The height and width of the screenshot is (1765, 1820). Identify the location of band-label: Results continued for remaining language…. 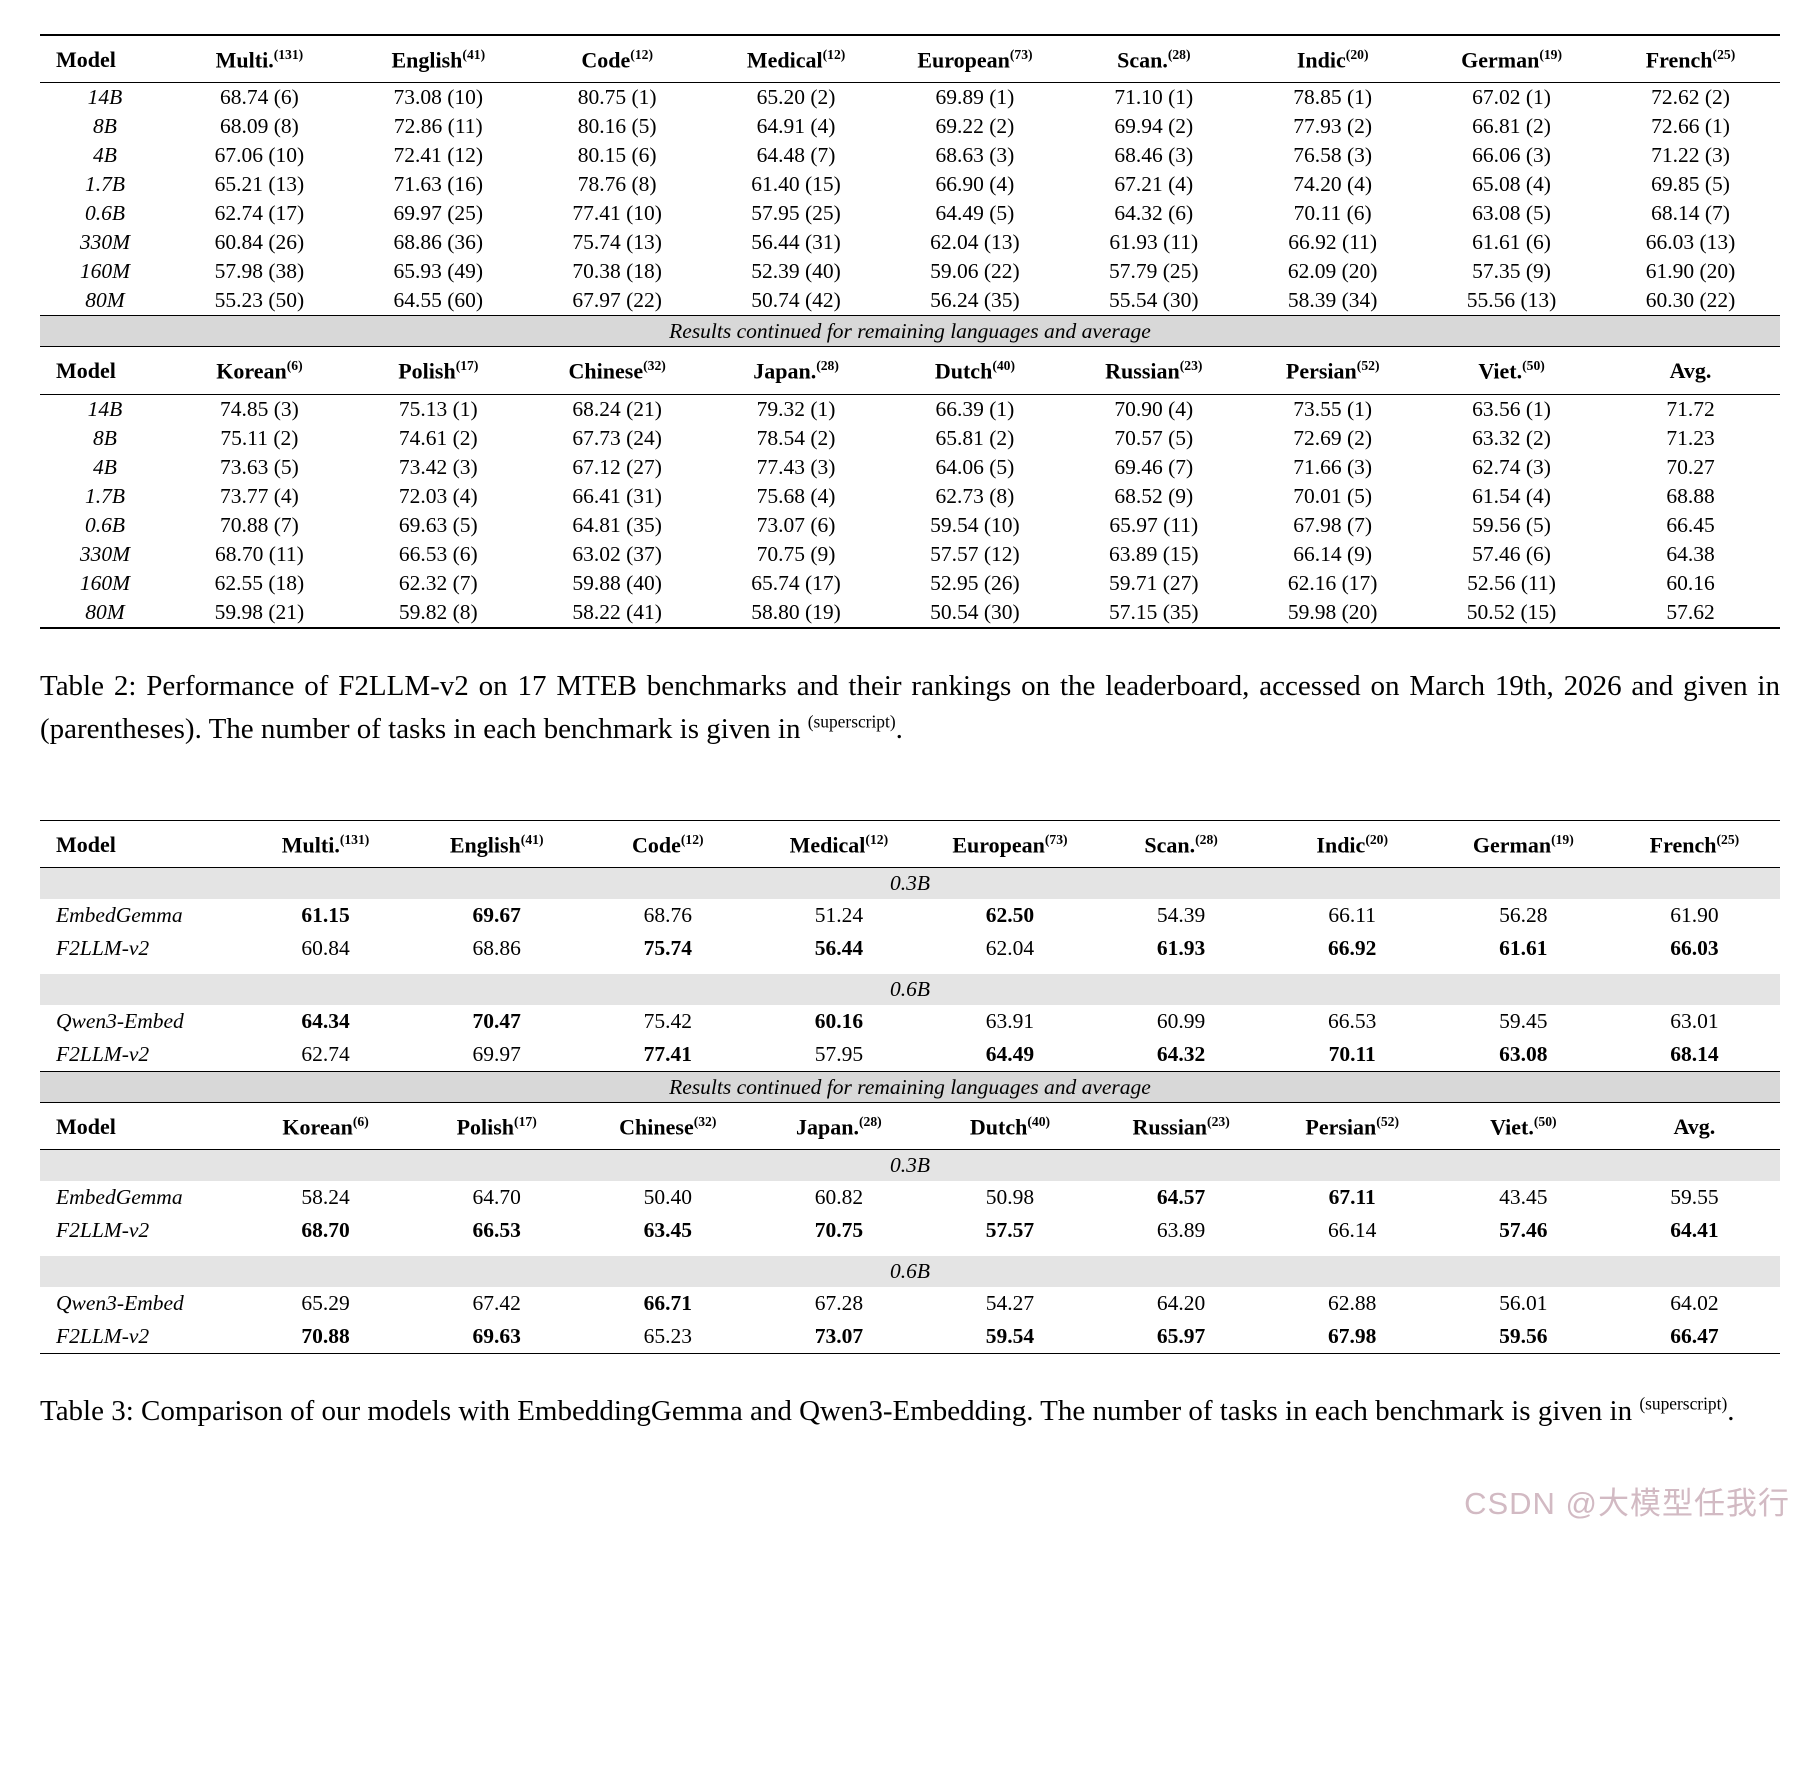
(910, 1087).